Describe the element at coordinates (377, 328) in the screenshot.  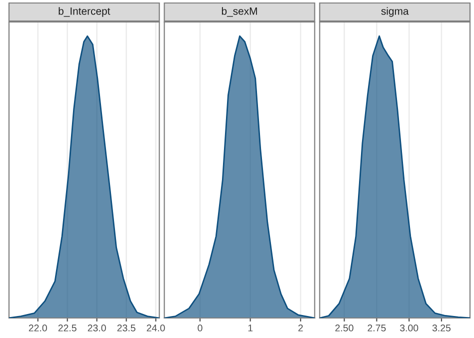
I see `x-tick-label: 2.75` at that location.